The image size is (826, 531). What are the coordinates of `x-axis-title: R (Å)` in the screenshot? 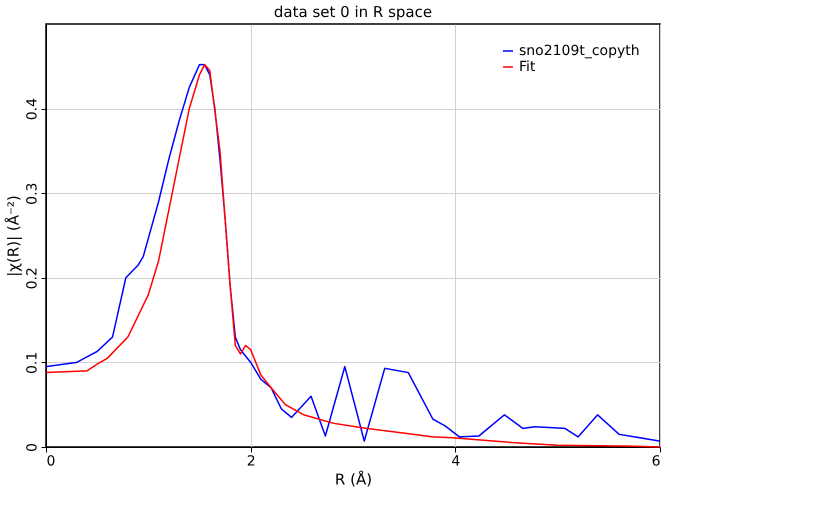 It's located at (353, 479).